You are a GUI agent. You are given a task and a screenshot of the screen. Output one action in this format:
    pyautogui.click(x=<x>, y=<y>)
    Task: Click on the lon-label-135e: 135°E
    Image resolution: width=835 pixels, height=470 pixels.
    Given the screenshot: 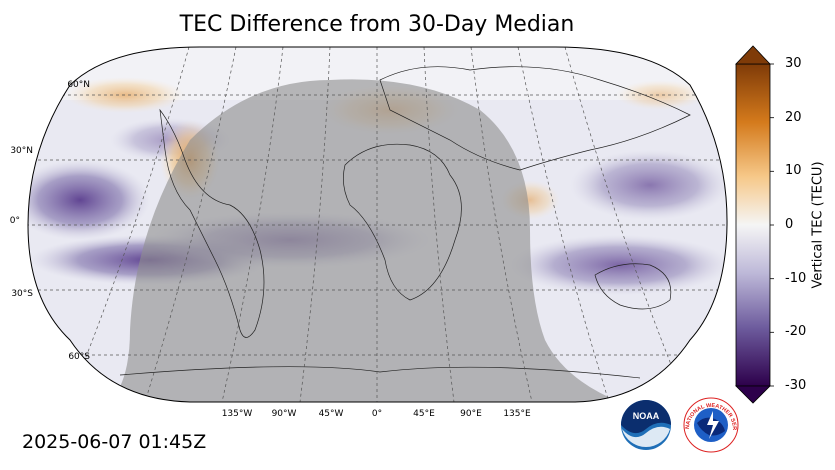 What is the action you would take?
    pyautogui.click(x=517, y=414)
    